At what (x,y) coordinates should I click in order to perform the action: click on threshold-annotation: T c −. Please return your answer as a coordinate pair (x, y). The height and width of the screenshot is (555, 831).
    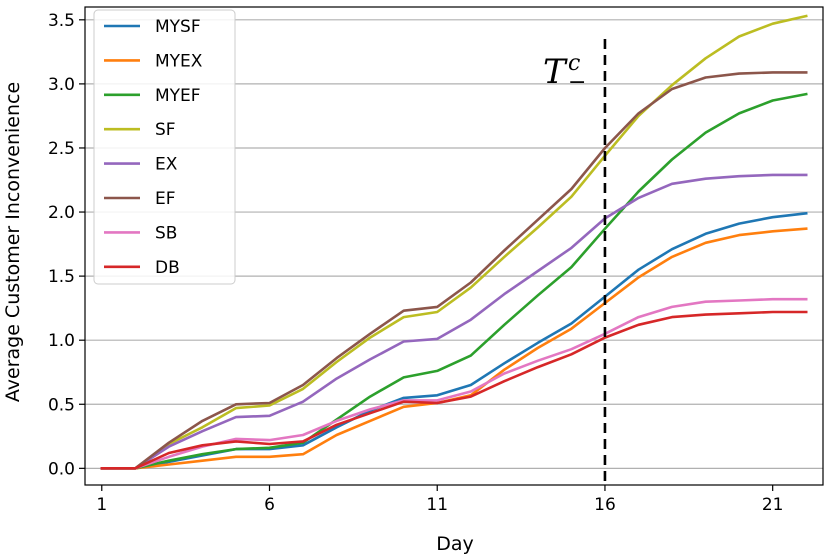
    Looking at the image, I should click on (564, 73).